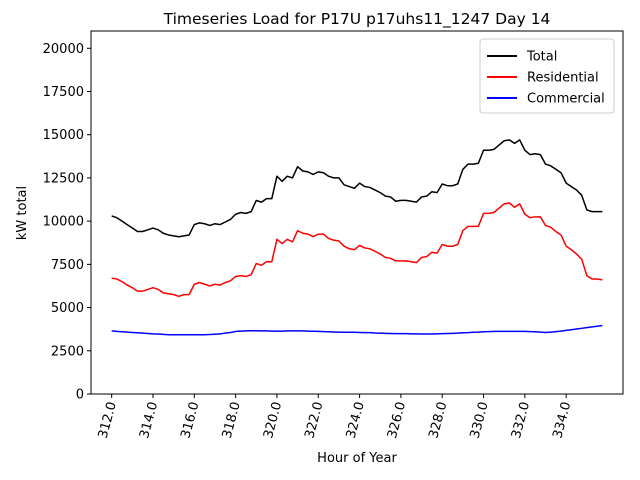  What do you see at coordinates (67, 265) in the screenshot?
I see `y-tick-label: 7500` at bounding box center [67, 265].